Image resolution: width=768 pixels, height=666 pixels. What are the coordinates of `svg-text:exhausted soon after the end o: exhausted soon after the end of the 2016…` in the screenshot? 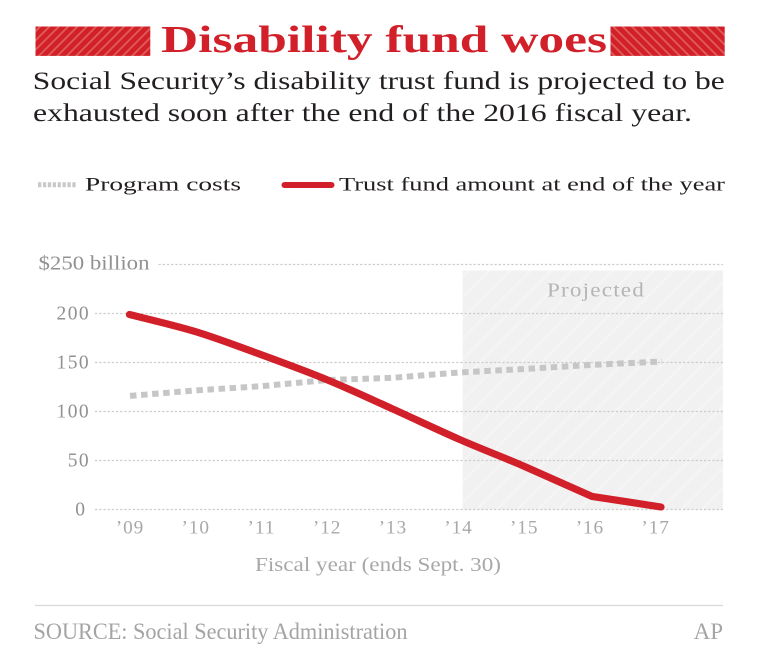 It's located at (362, 112).